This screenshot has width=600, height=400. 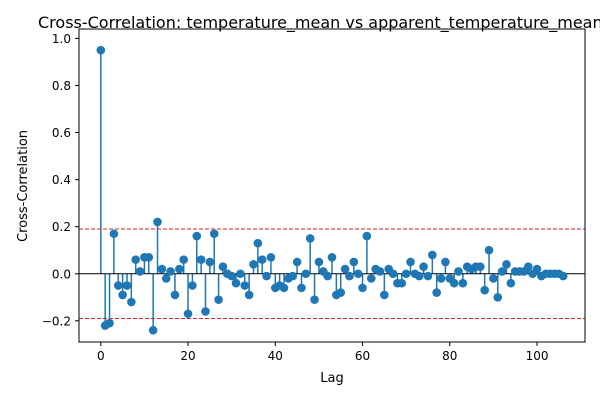 What do you see at coordinates (61, 274) in the screenshot?
I see `y-tick-label: 0.0` at bounding box center [61, 274].